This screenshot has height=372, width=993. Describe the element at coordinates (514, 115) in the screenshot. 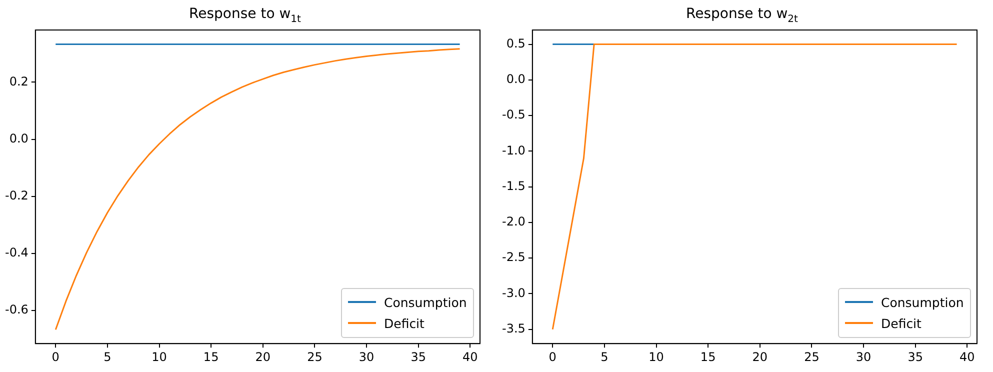

I see `y-tick-label: -0.5` at that location.